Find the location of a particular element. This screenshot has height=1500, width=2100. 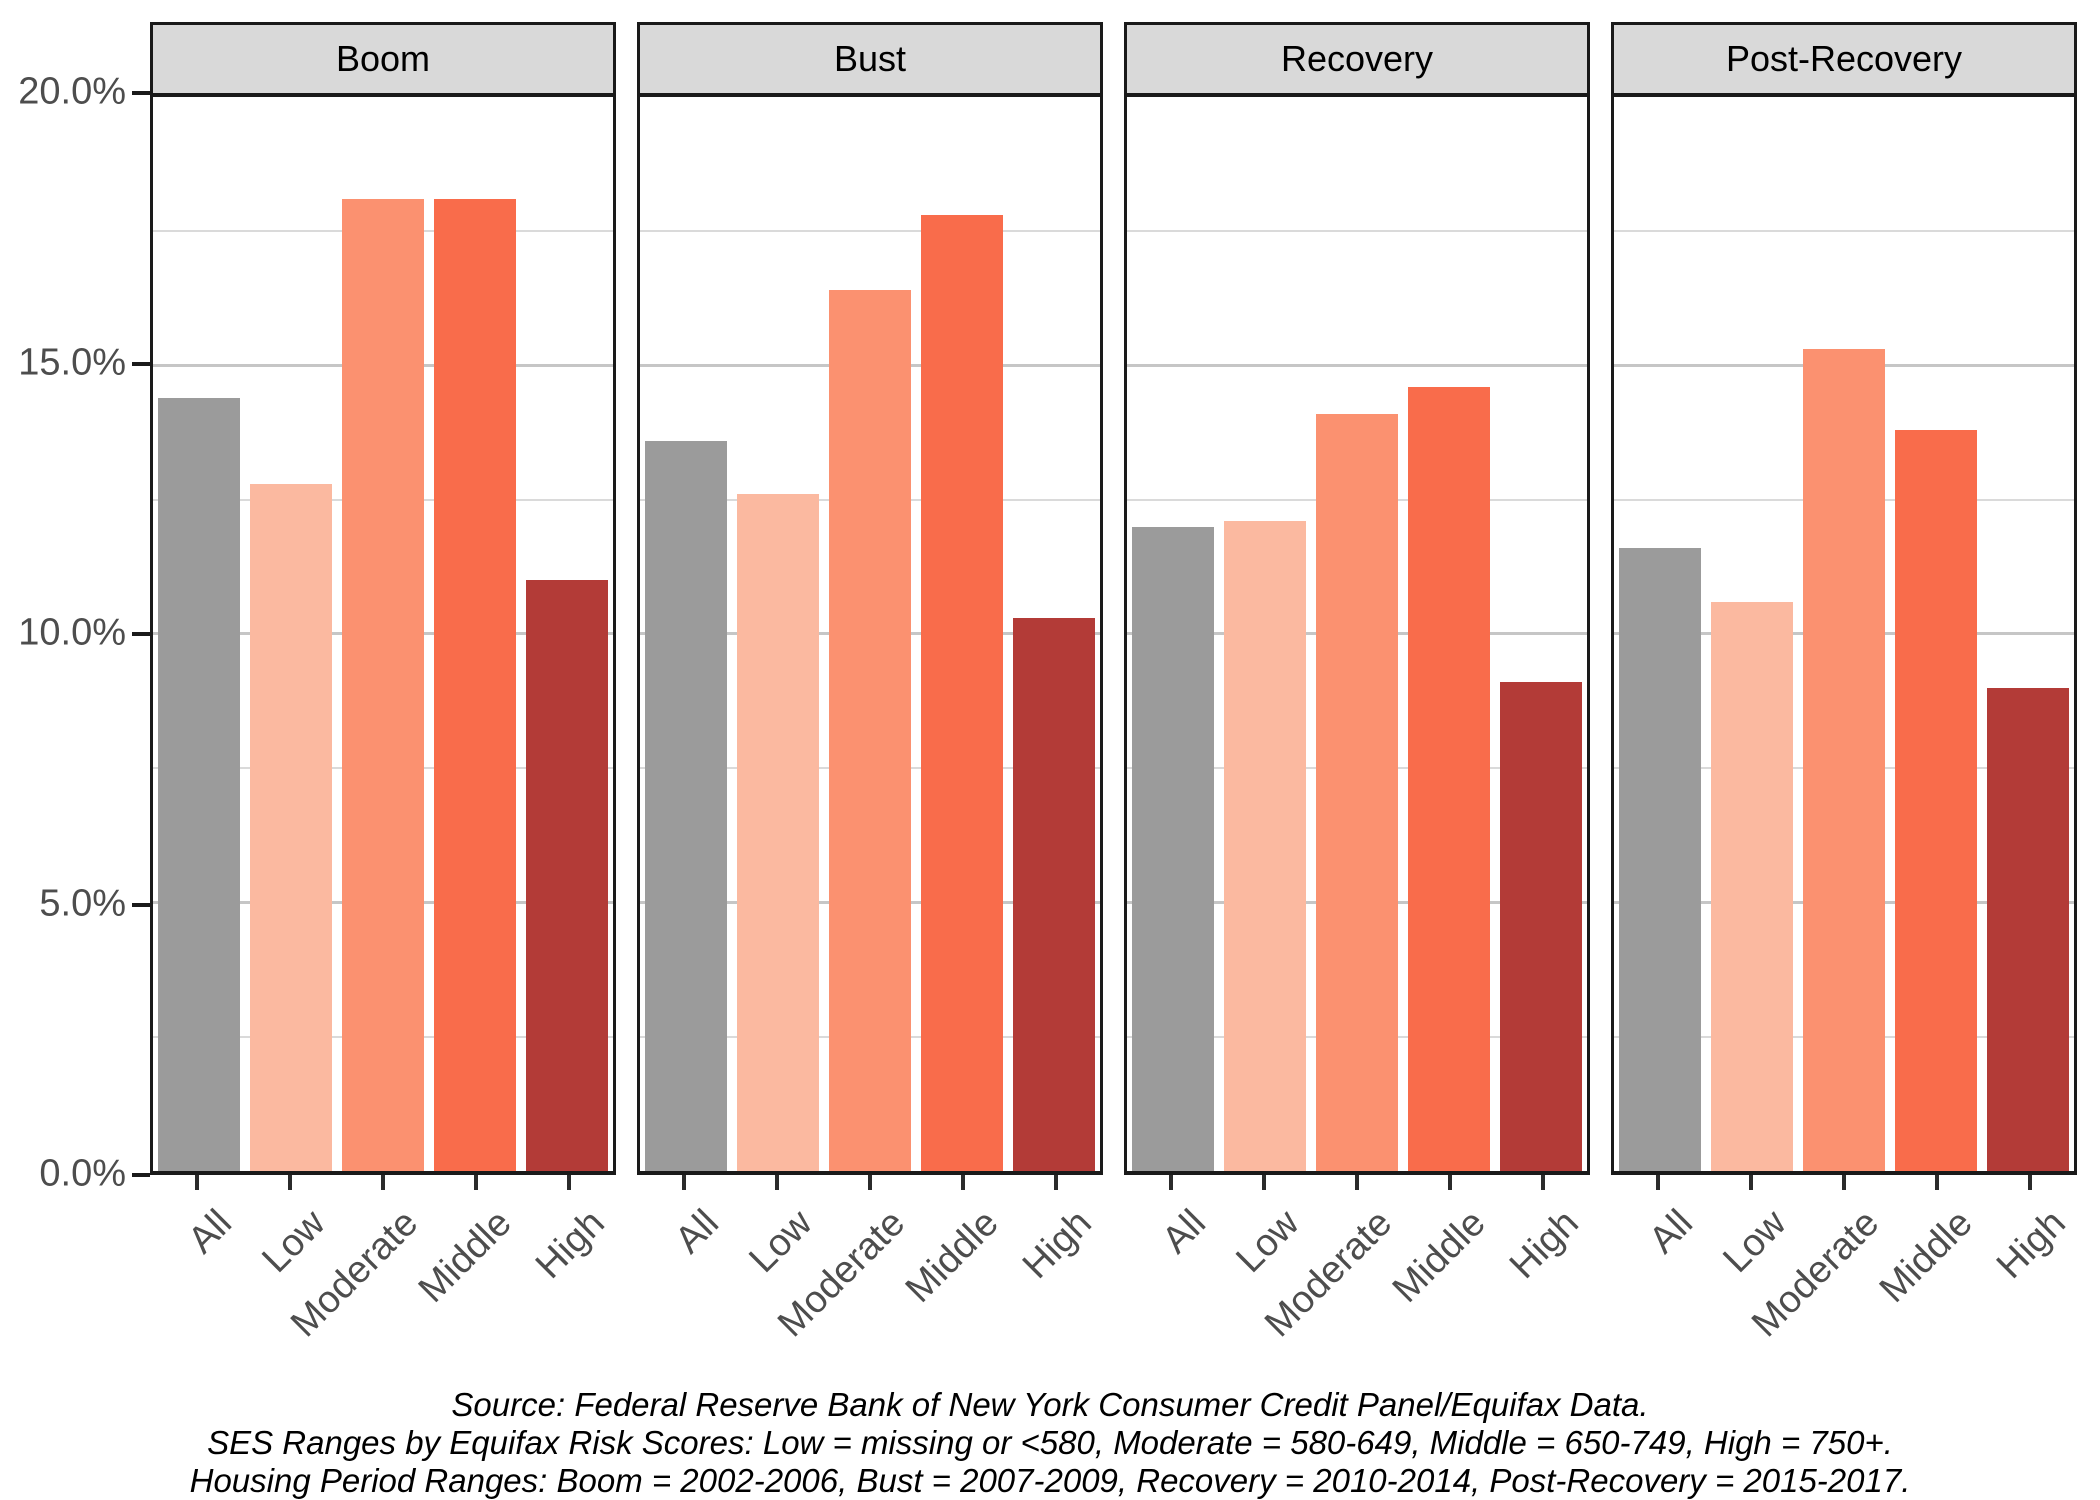

facet-strip-label: Bust is located at coordinates (870, 58).